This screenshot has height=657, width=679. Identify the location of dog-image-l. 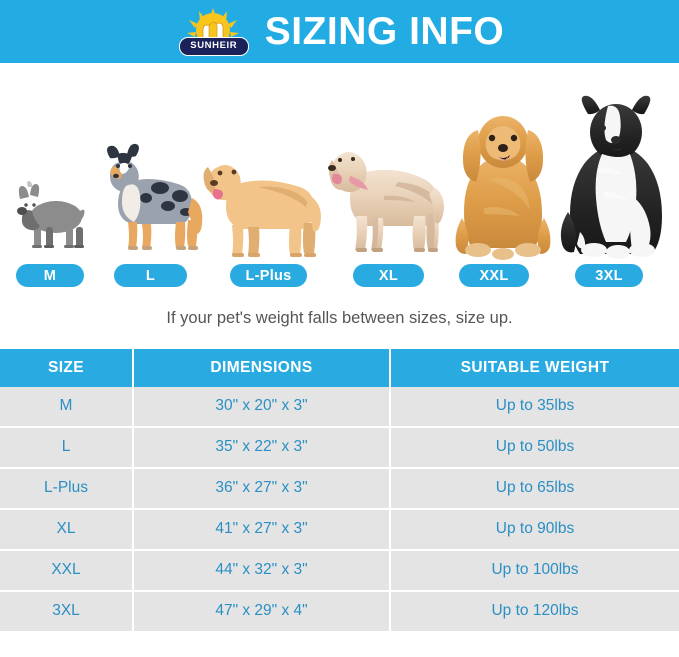
(152, 200).